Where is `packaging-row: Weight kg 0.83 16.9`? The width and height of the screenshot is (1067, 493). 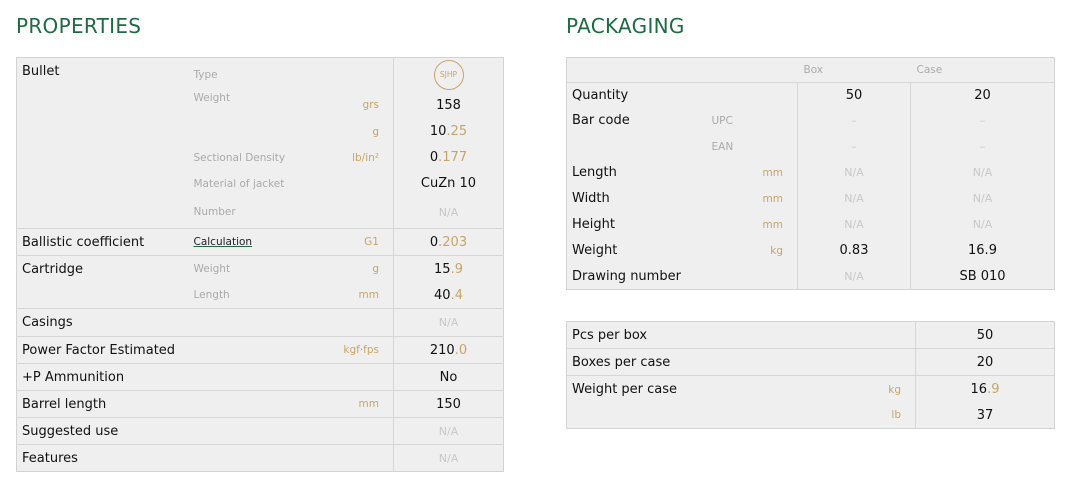 packaging-row: Weight kg 0.83 16.9 is located at coordinates (811, 250).